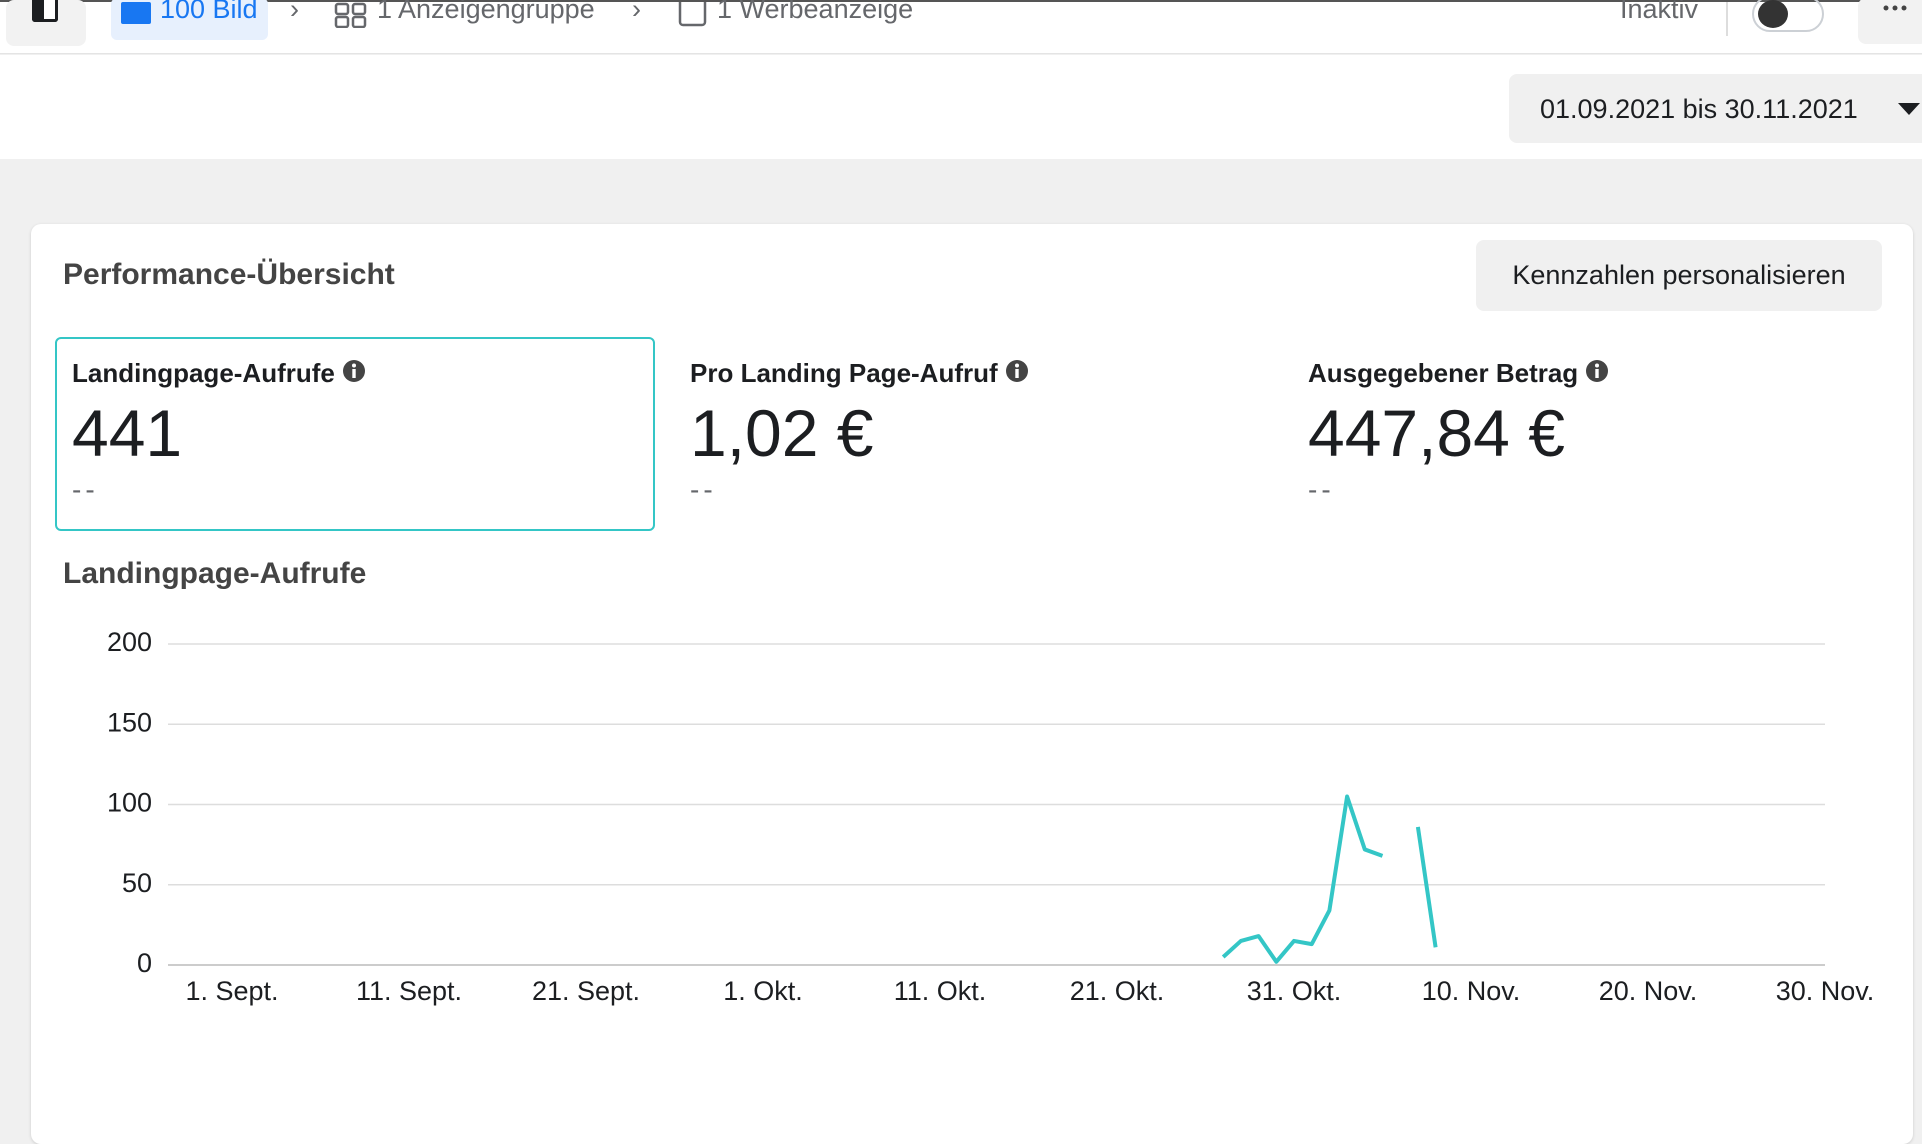 The width and height of the screenshot is (1922, 1144). I want to click on metric-value: 447,84 €, so click(1436, 433).